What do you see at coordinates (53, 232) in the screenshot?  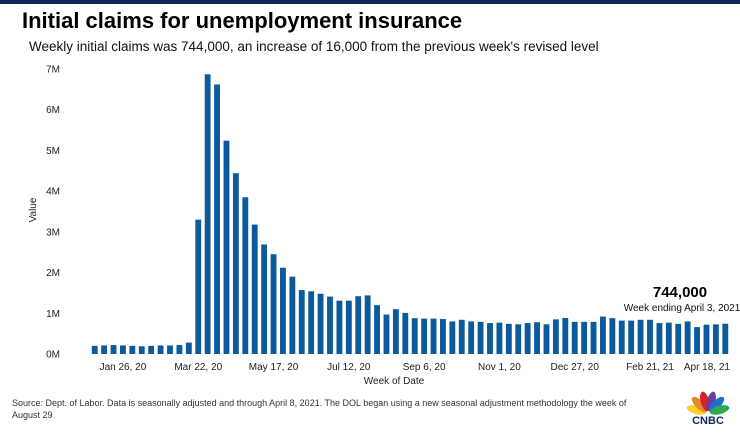 I see `y-tick-label: 3M` at bounding box center [53, 232].